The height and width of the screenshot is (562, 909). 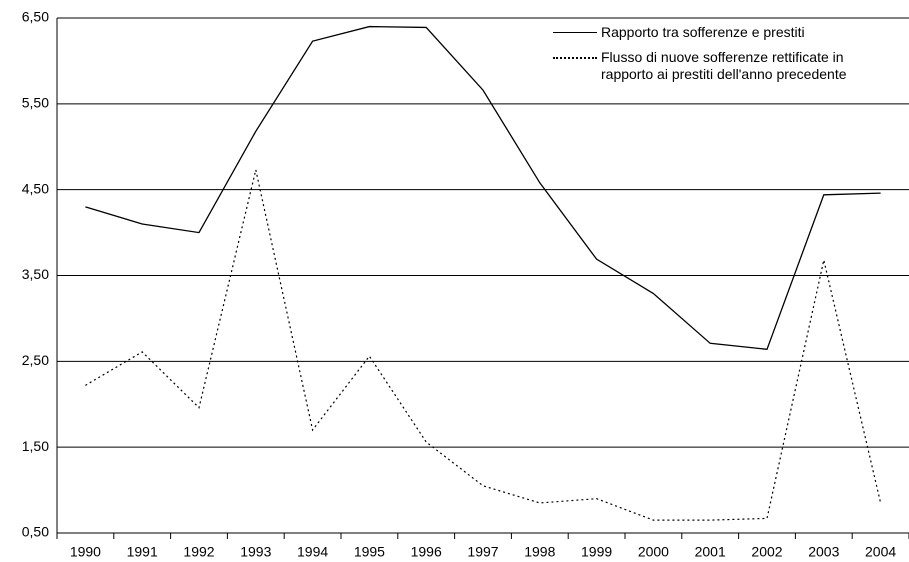 I want to click on x-tick-label: 2001, so click(x=710, y=552).